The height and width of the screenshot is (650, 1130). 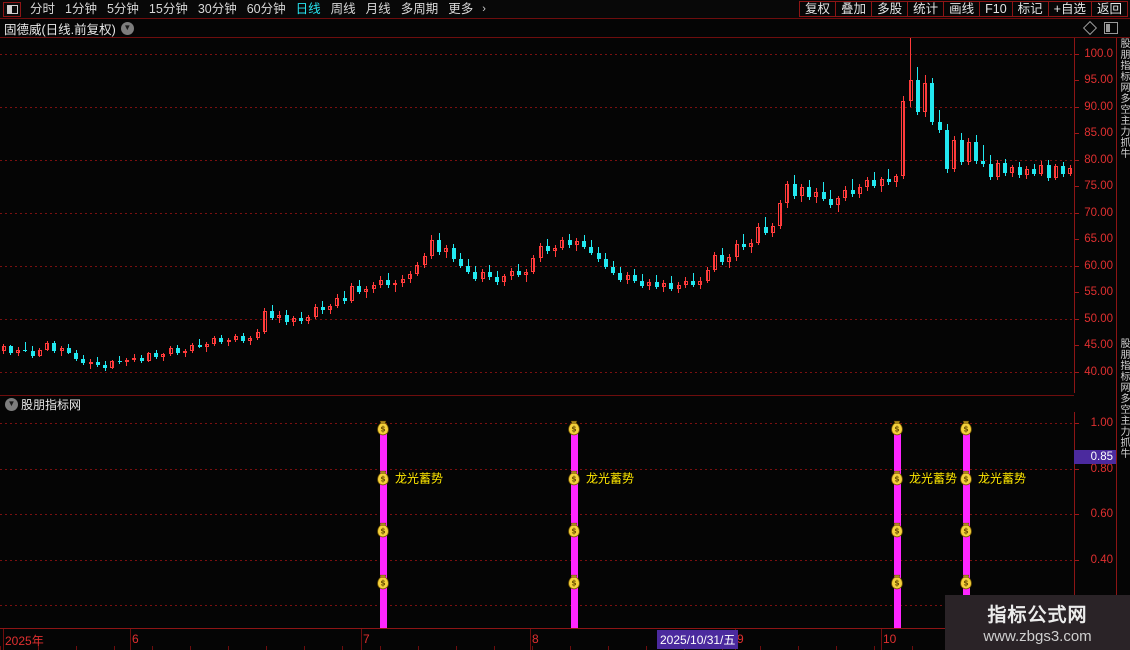 What do you see at coordinates (995, 9) in the screenshot?
I see `tool-button-5: F10` at bounding box center [995, 9].